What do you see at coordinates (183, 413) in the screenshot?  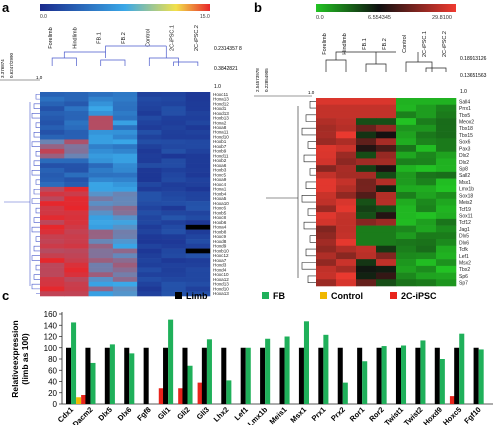 I see `category-label: Gli2` at bounding box center [183, 413].